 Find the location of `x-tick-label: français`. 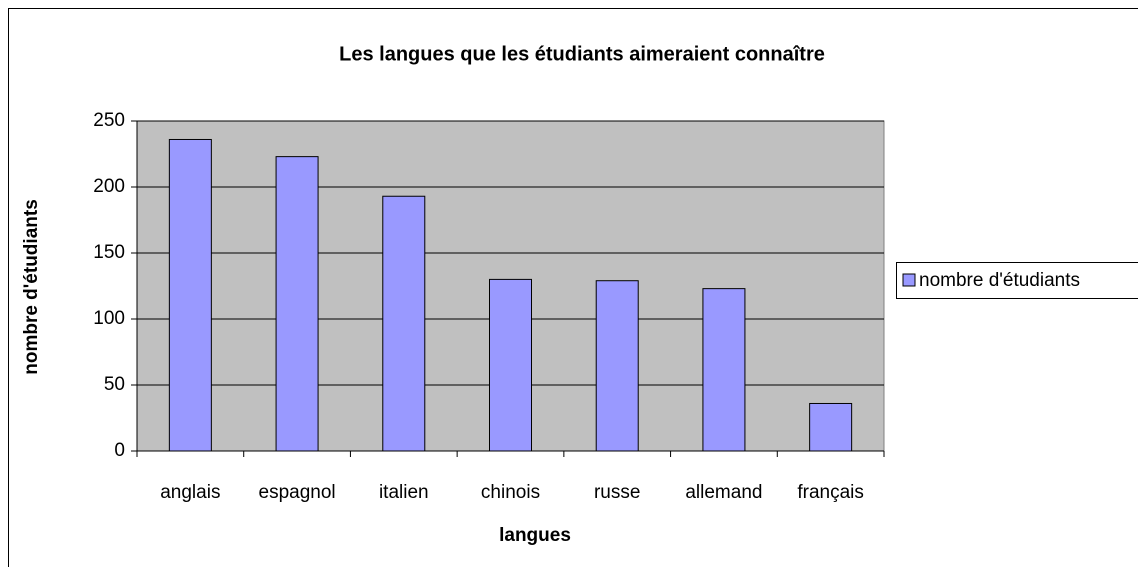

x-tick-label: français is located at coordinates (830, 492).